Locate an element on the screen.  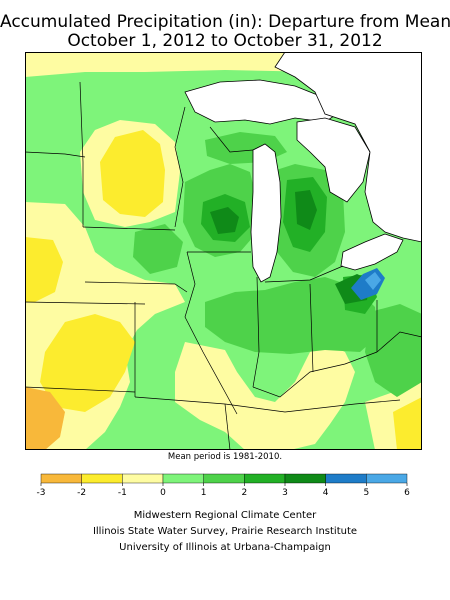
border-il-west is located at coordinates (211, 333).